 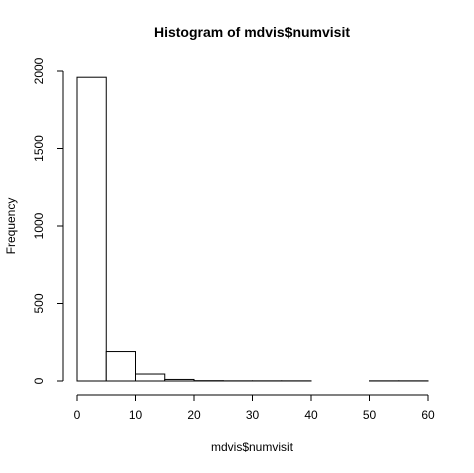 I want to click on x-axis-label: mdvis$numvisit, so click(x=252, y=447).